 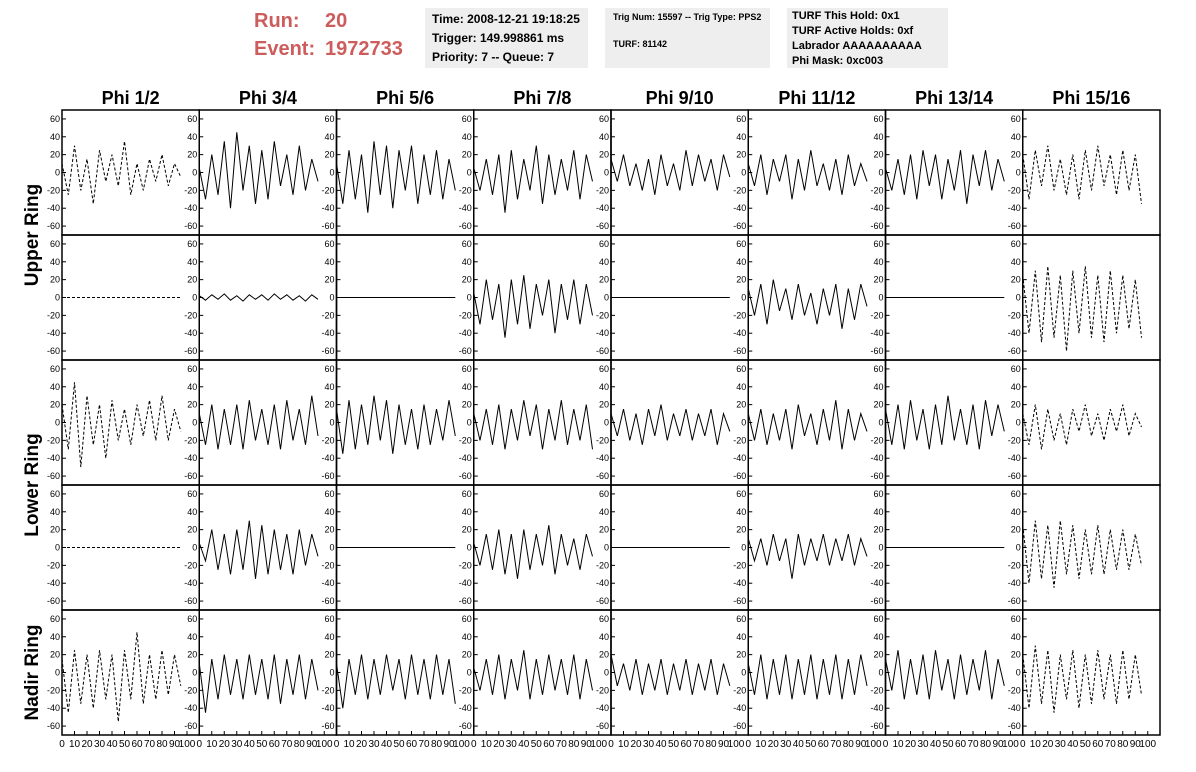 What do you see at coordinates (349, 744) in the screenshot?
I see `x-tick-label: 10` at bounding box center [349, 744].